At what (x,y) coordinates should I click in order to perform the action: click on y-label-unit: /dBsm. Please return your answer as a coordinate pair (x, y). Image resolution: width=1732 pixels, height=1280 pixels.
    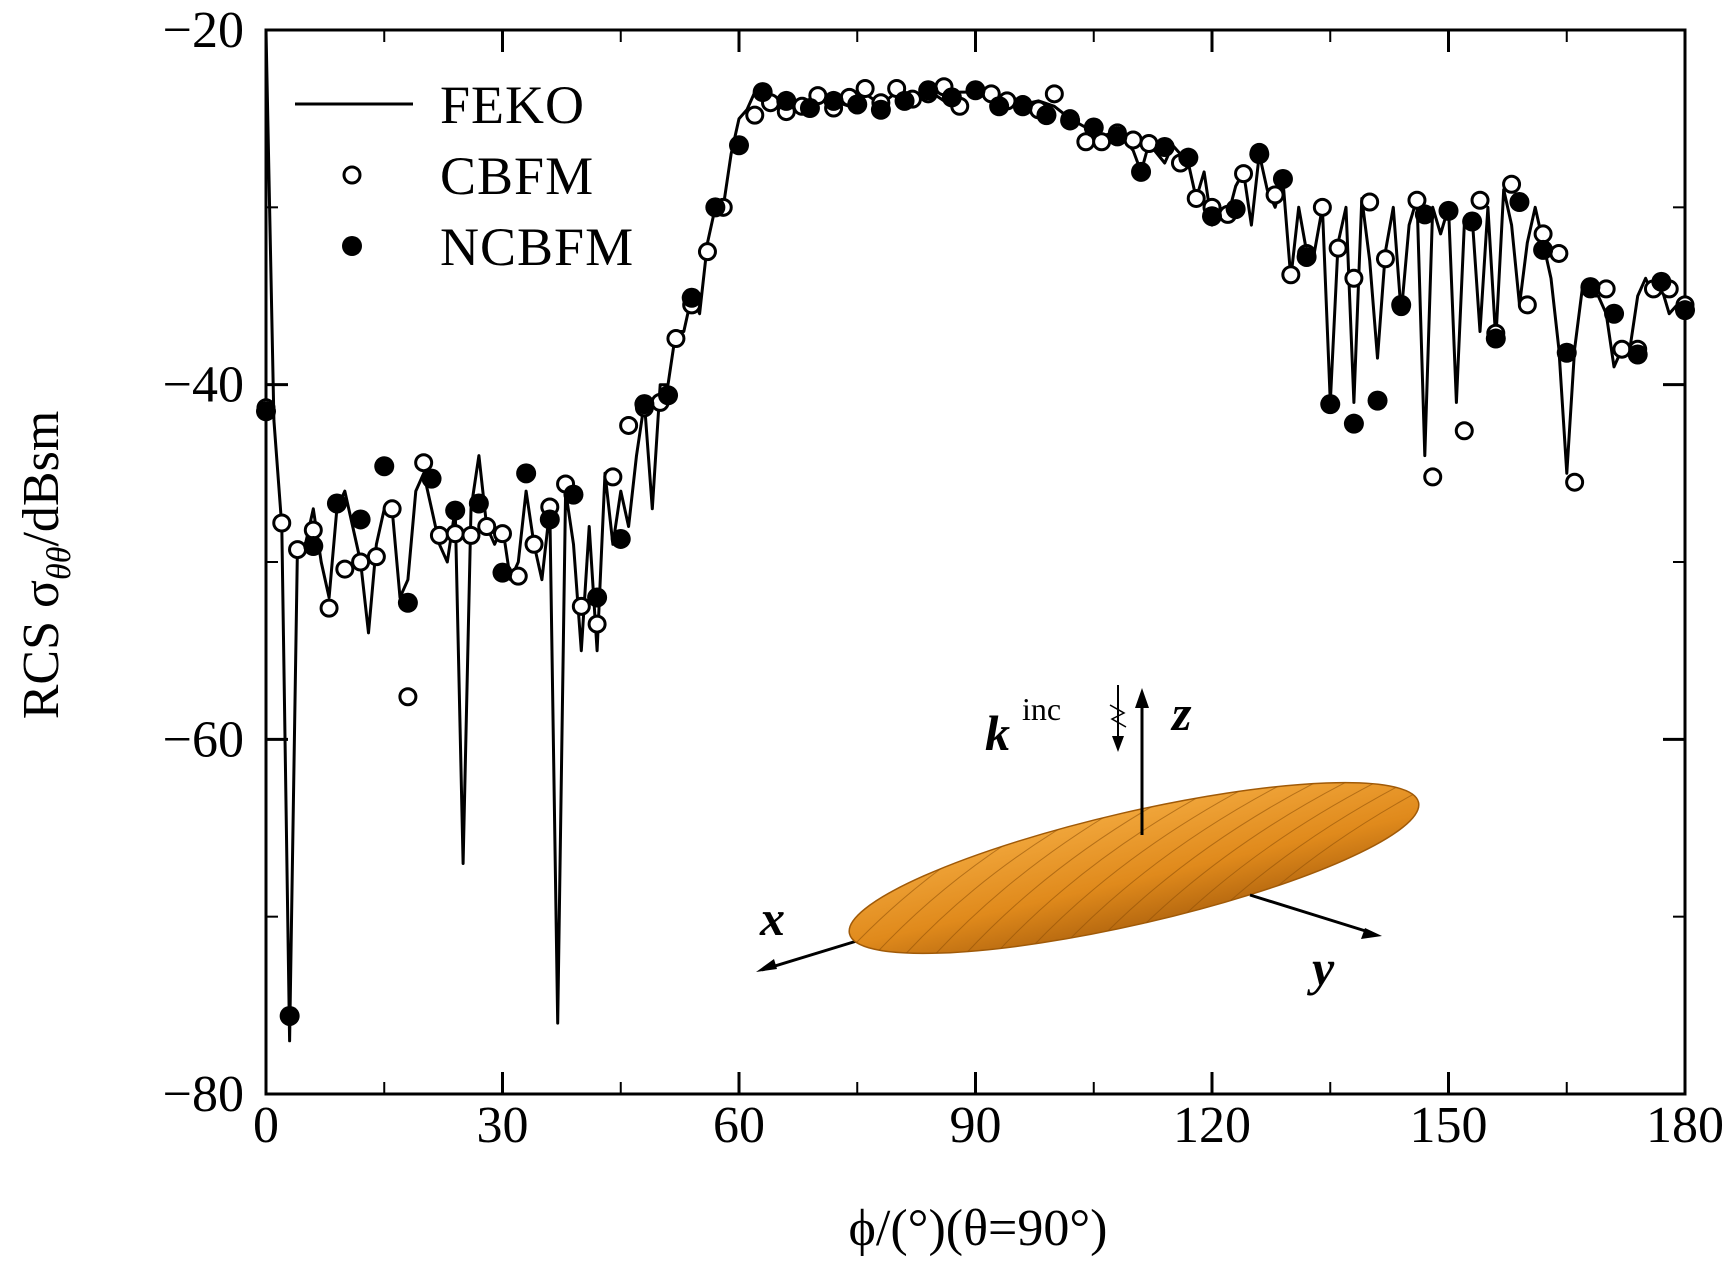
    Looking at the image, I should click on (41, 479).